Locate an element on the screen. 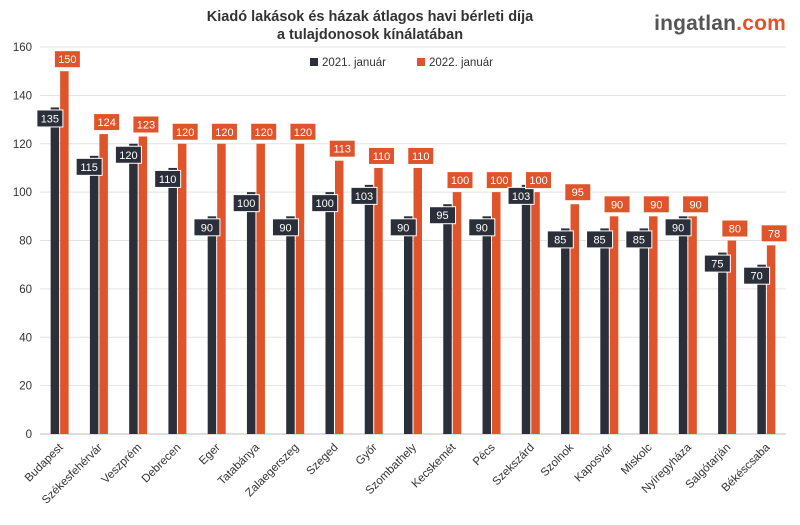  y-tick-label: 120 is located at coordinates (22, 145).